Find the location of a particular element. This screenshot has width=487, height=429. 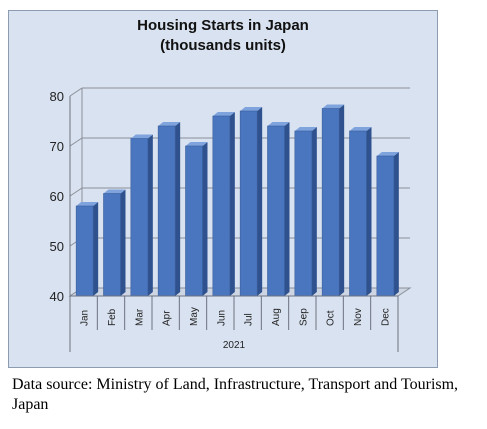

bar-jan is located at coordinates (87, 249).